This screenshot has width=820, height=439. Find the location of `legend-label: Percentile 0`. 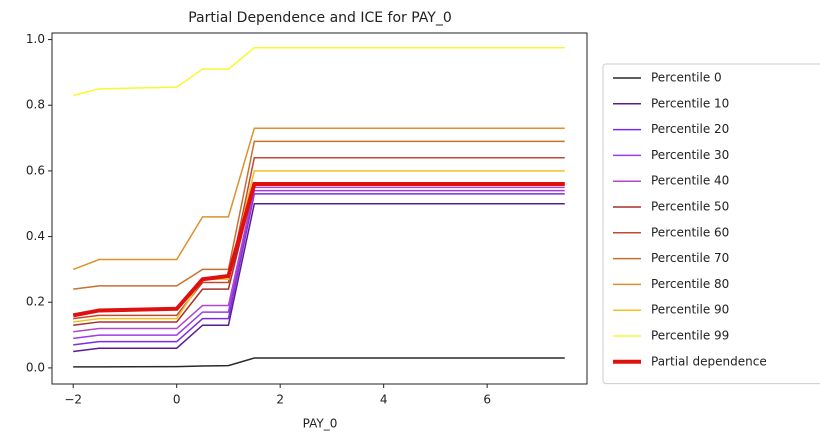

legend-label: Percentile 0 is located at coordinates (686, 78).